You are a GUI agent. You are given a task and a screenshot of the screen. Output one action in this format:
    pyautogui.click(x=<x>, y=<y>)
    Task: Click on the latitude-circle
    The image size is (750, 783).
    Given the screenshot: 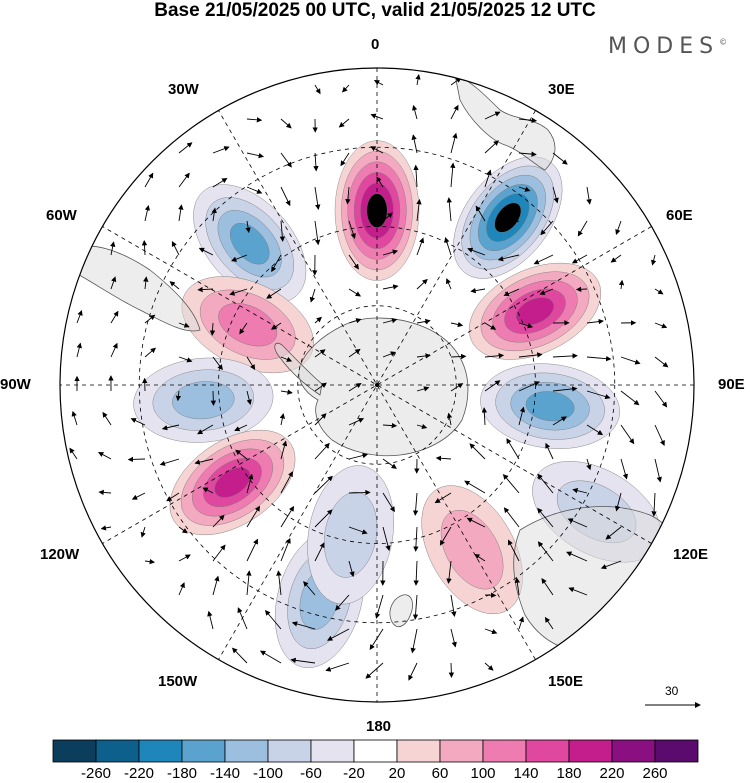 What is the action you would take?
    pyautogui.click(x=377, y=385)
    